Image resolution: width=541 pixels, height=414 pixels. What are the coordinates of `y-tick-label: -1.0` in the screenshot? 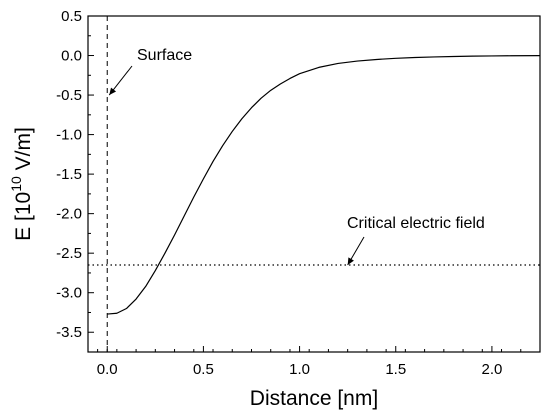 It's located at (69, 135).